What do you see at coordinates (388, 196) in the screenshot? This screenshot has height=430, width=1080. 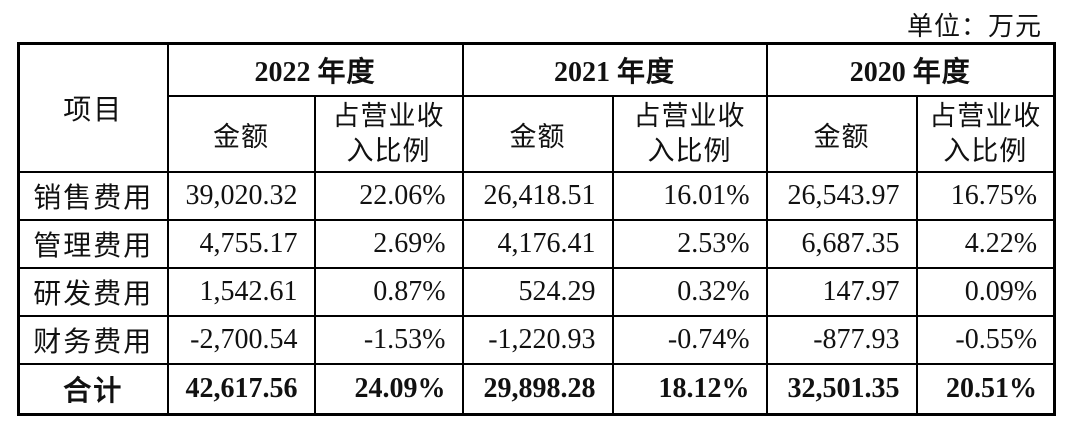 I see `ratio-2022: 22.06%` at bounding box center [388, 196].